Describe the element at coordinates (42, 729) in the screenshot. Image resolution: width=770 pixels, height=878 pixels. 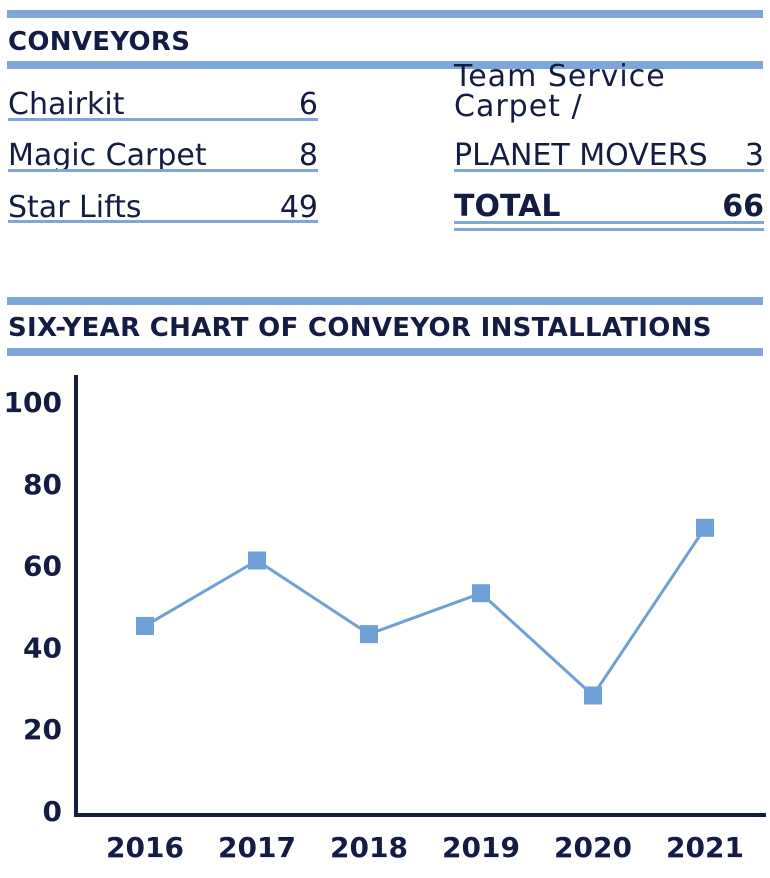
I see `y-tick-label: 20` at that location.